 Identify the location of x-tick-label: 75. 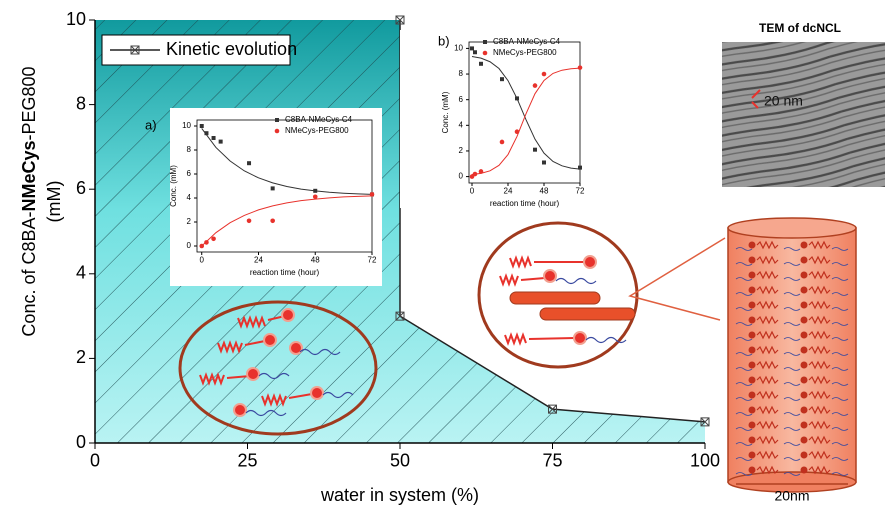
(552, 460).